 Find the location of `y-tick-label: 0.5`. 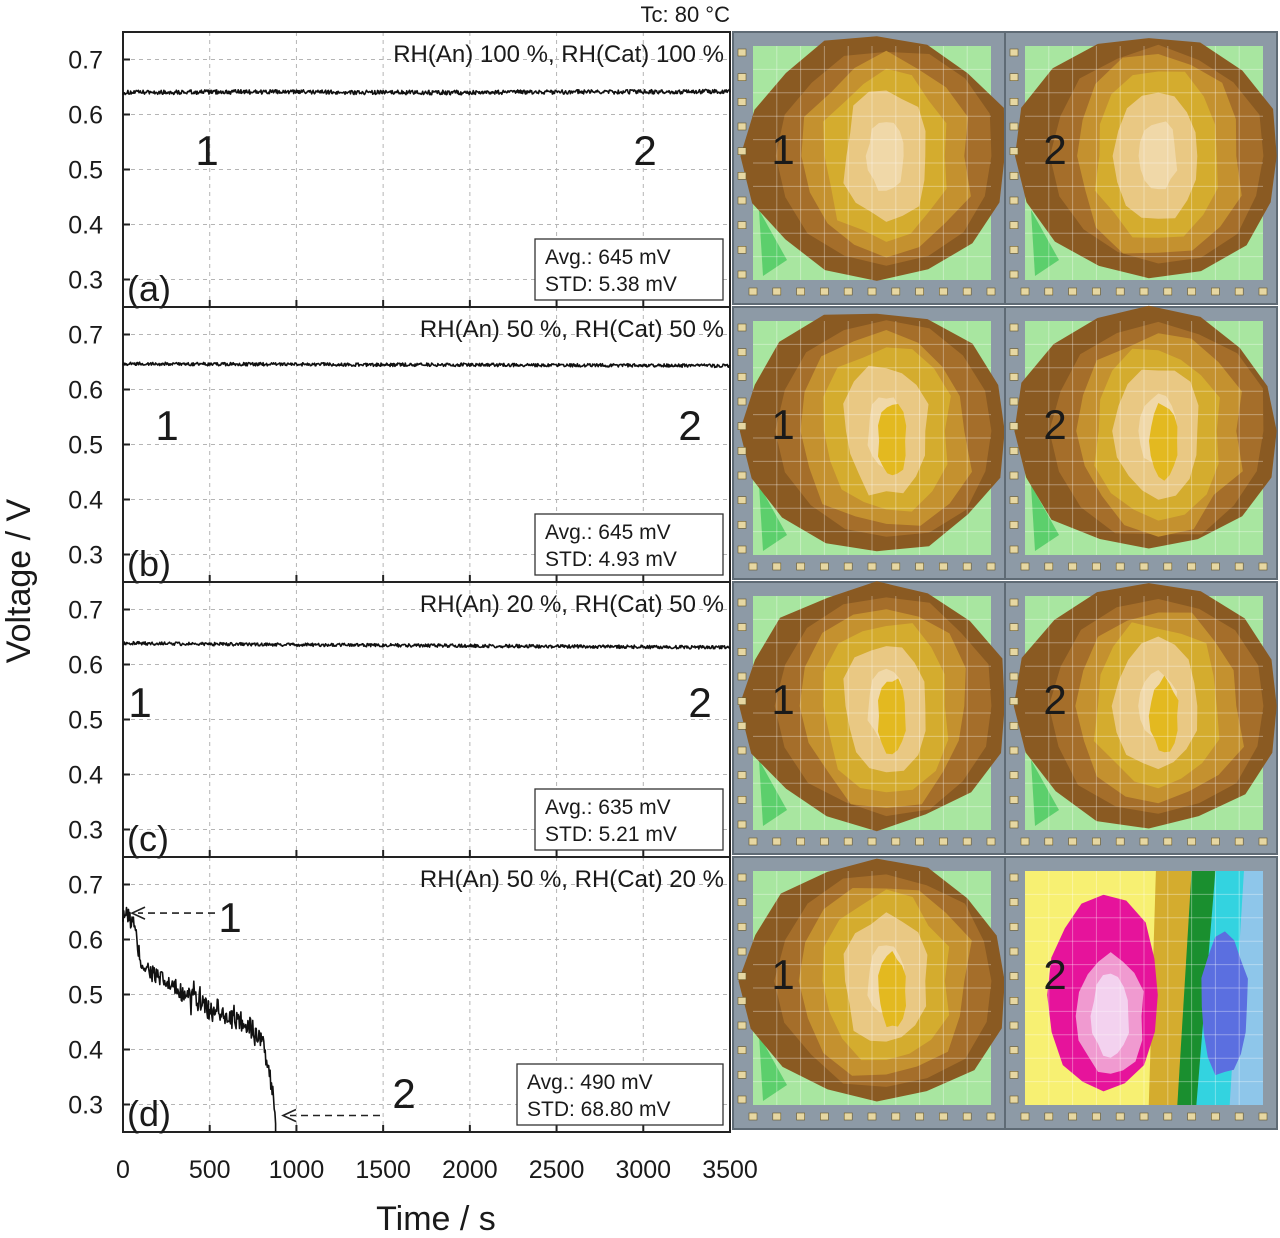

y-tick-label: 0.5 is located at coordinates (85, 721).